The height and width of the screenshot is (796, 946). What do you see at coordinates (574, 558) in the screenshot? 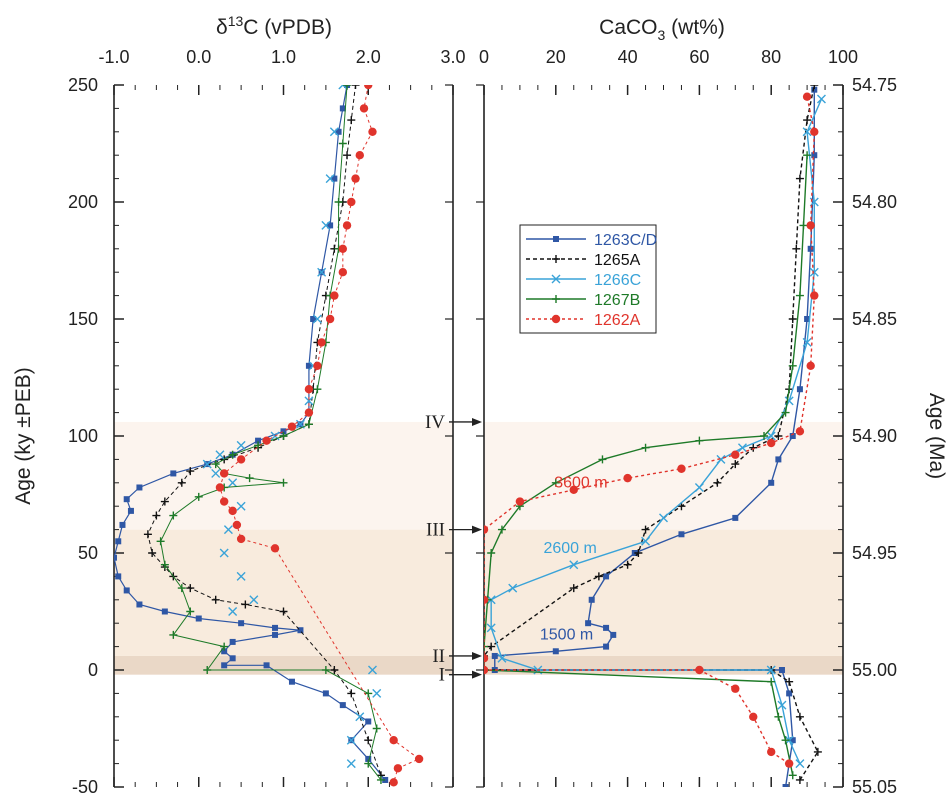
I see `depth-labels: 3600 m 2600 m 1500 m` at bounding box center [574, 558].